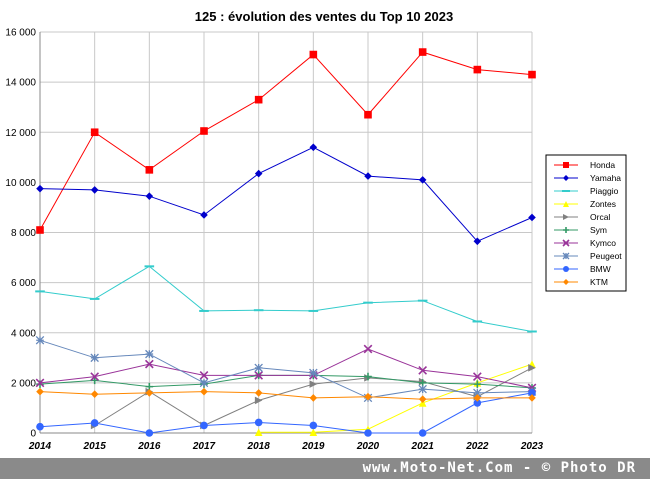 The height and width of the screenshot is (479, 650). What do you see at coordinates (20, 33) in the screenshot?
I see `y-tick-label: 16 000` at bounding box center [20, 33].